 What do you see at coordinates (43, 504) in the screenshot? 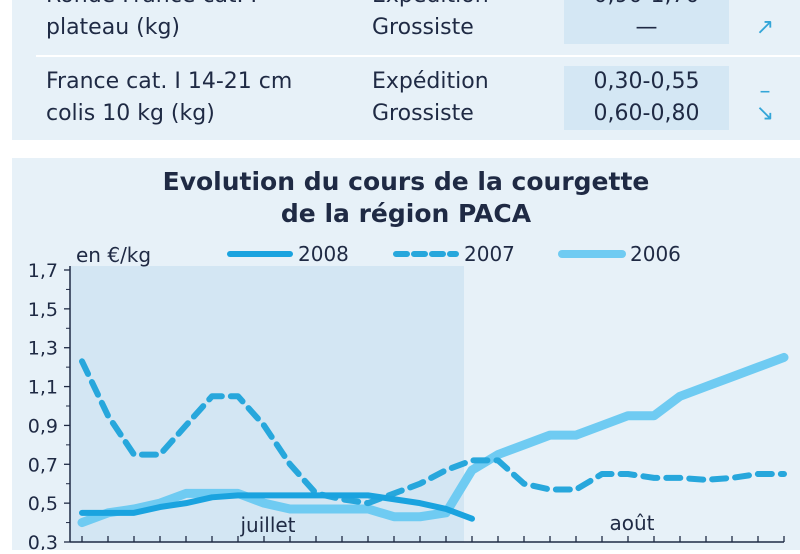
I see `y-tick-label: 0,5` at bounding box center [43, 504].